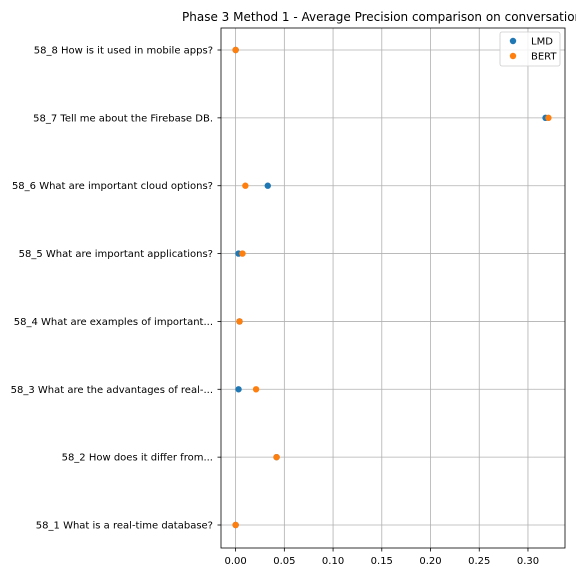  Describe the element at coordinates (430, 561) in the screenshot. I see `x-tick-label: 0.20` at that location.